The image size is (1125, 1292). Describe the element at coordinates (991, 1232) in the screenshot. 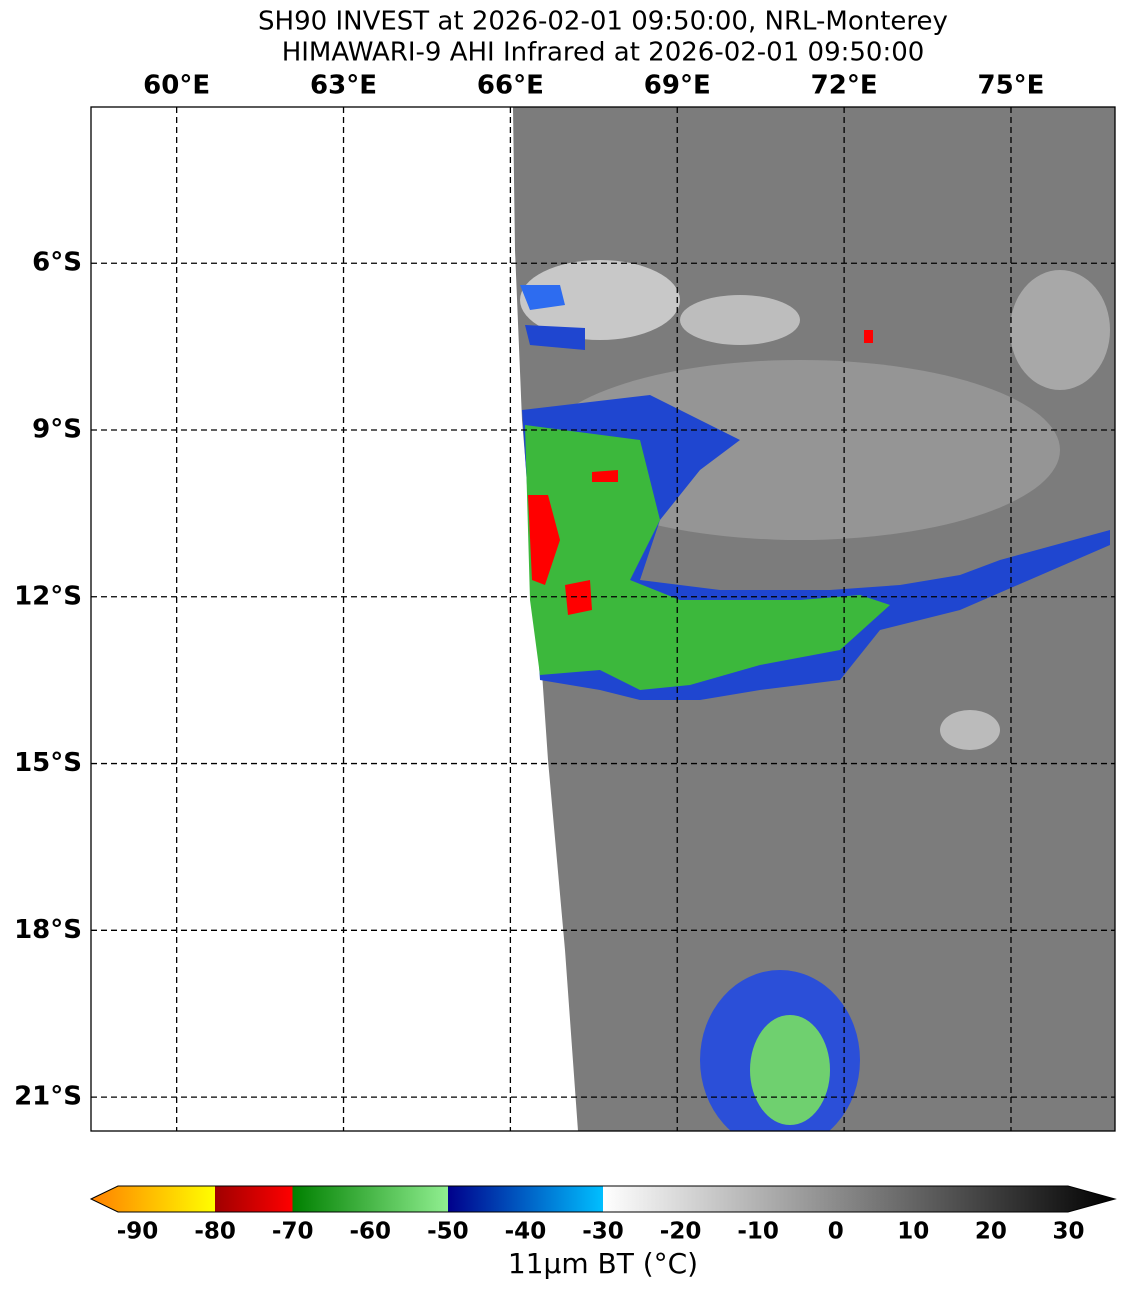

I see `colorbar-tick-label: 20` at that location.